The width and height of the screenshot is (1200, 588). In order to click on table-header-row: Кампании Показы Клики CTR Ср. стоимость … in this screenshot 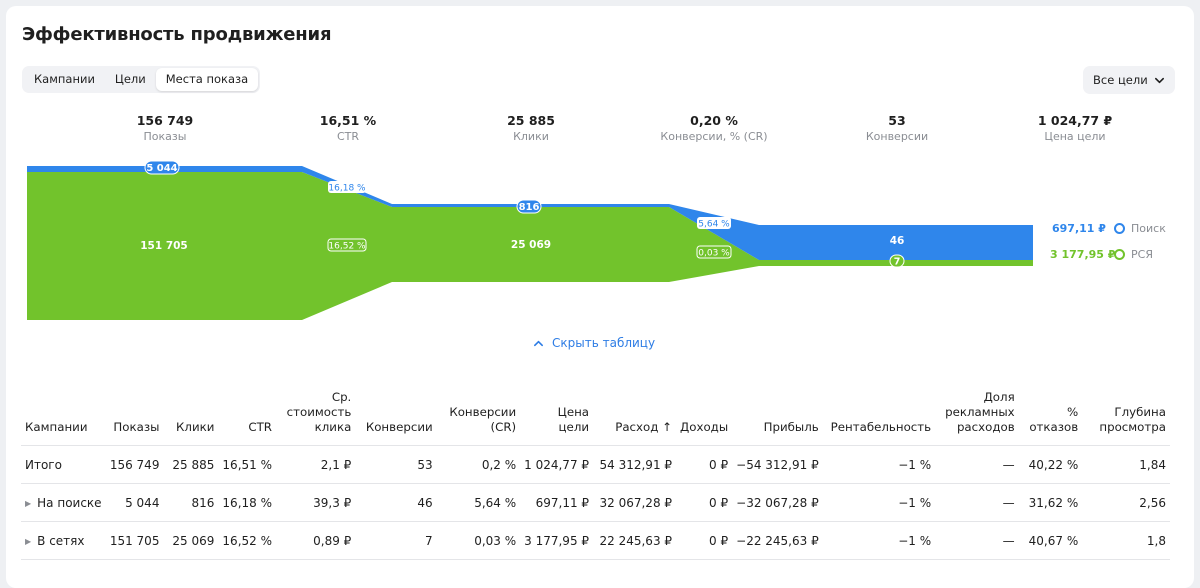, I will do `click(595, 418)`.